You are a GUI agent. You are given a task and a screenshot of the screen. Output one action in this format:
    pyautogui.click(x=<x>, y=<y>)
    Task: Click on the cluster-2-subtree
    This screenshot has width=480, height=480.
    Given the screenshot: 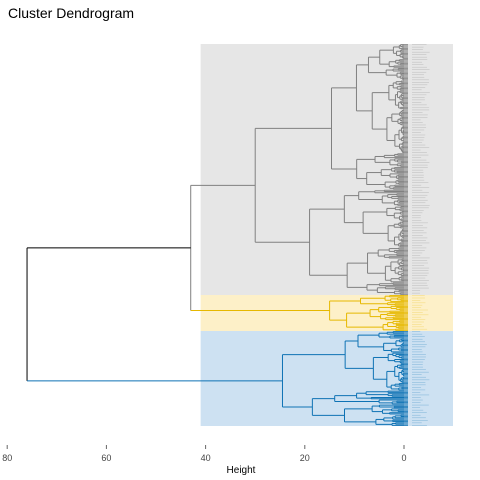 What is the action you would take?
    pyautogui.click(x=368, y=313)
    